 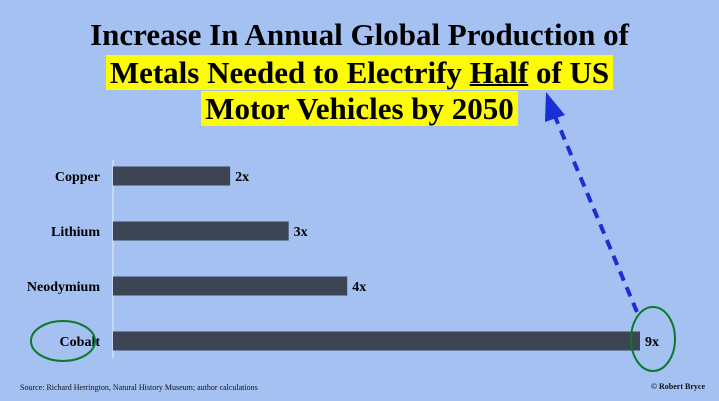 I want to click on annotation-arrow-line, so click(x=595, y=213).